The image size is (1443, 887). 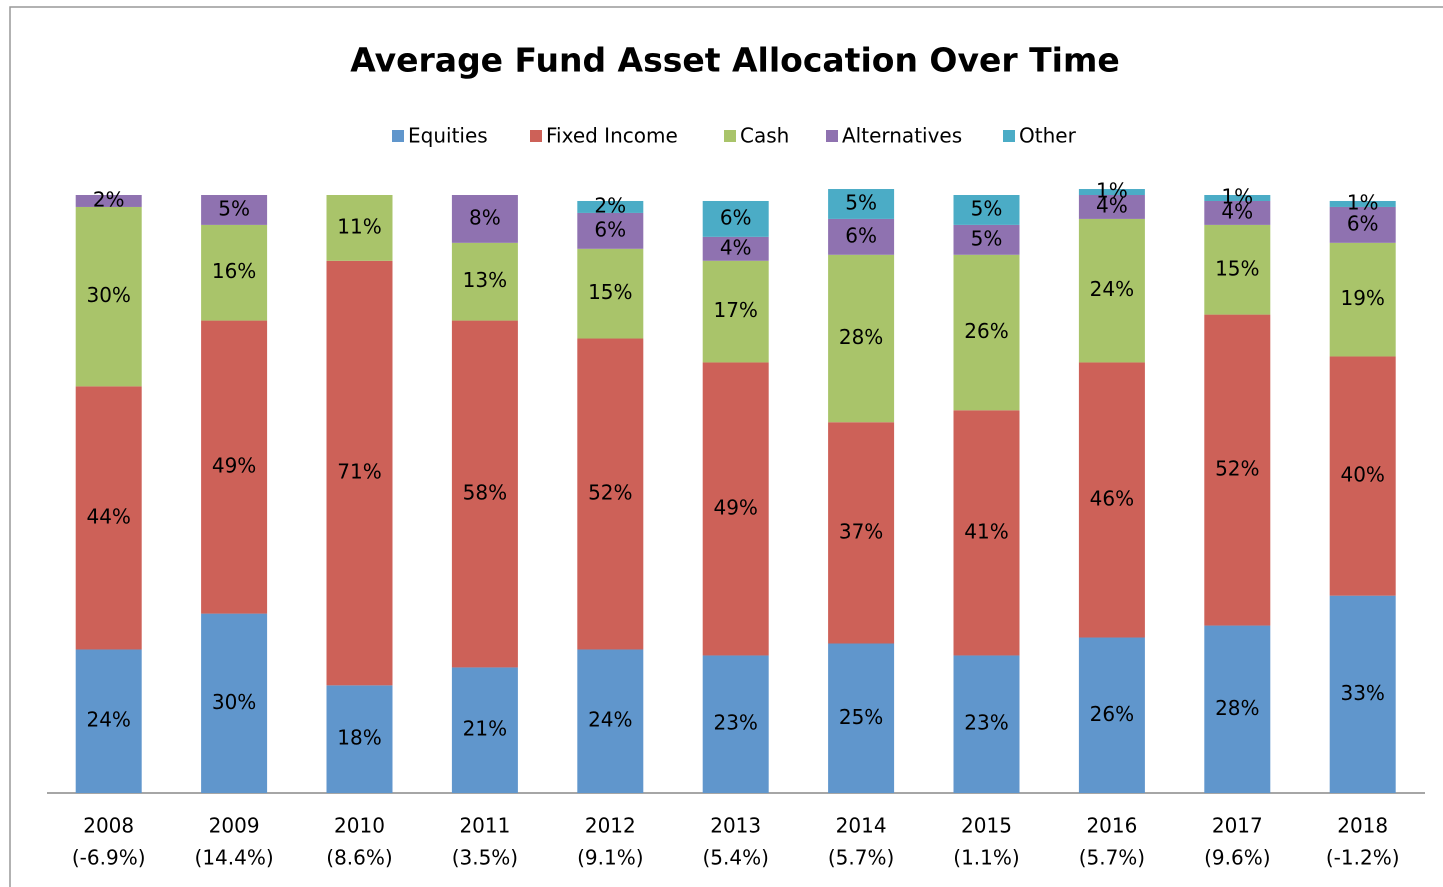 I want to click on data-label: 46%, so click(x=1112, y=498).